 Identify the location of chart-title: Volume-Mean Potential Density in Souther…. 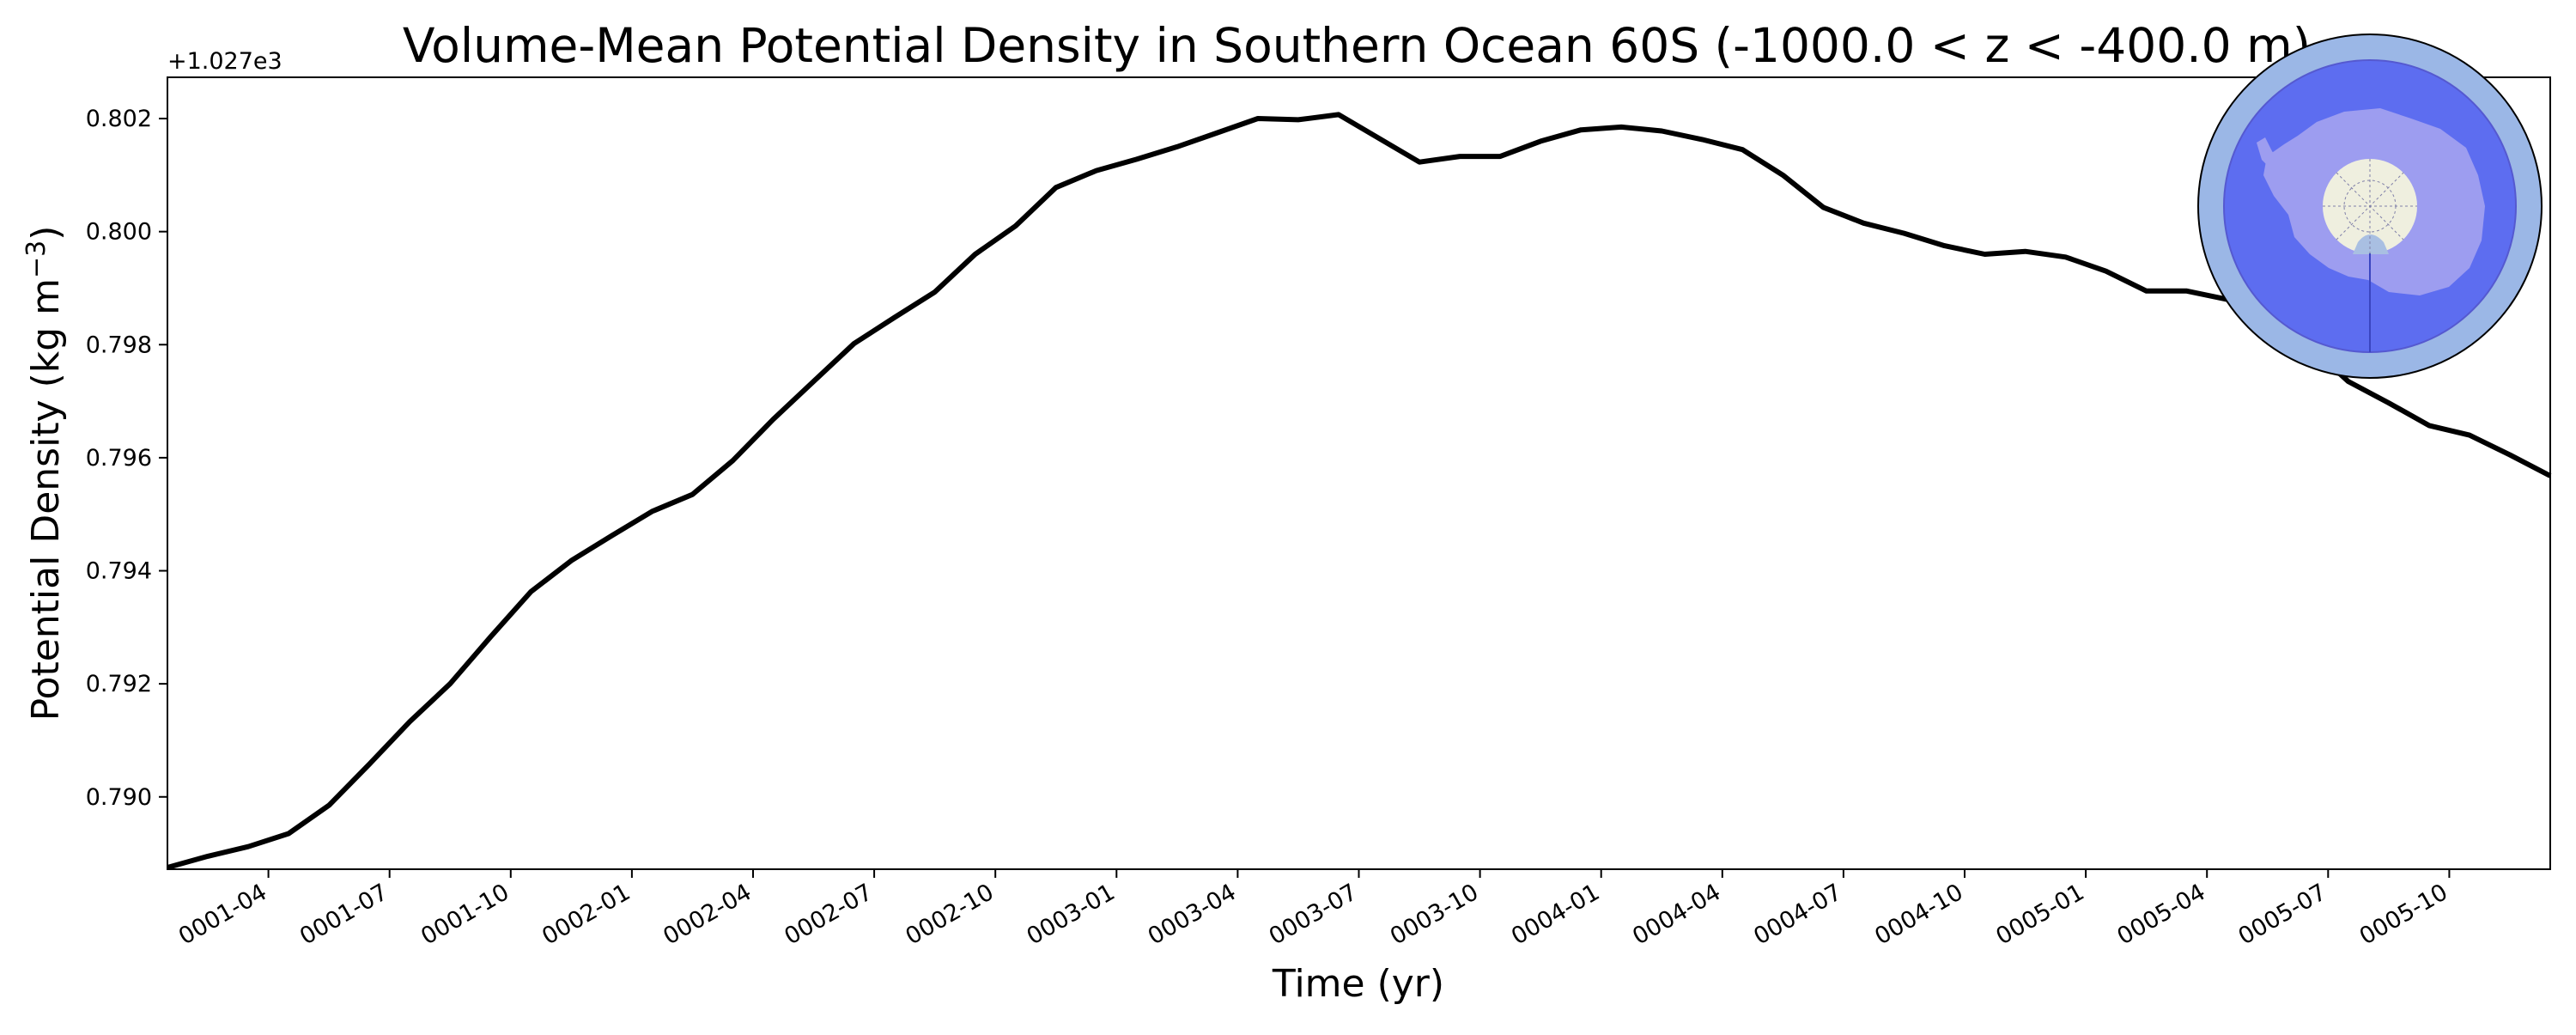
(1357, 45).